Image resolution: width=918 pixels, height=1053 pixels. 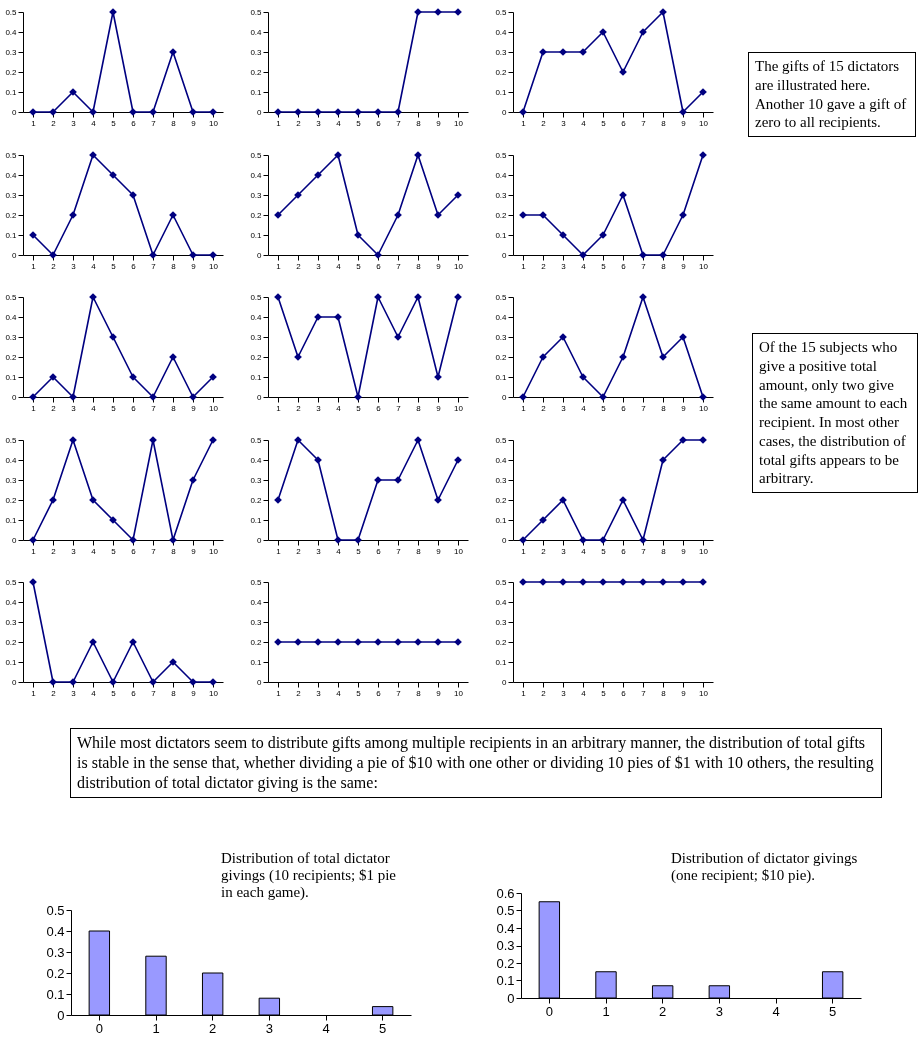 I want to click on chart-title: Distribution of dictator givings (one recipient; $10 pie)., so click(x=764, y=867).